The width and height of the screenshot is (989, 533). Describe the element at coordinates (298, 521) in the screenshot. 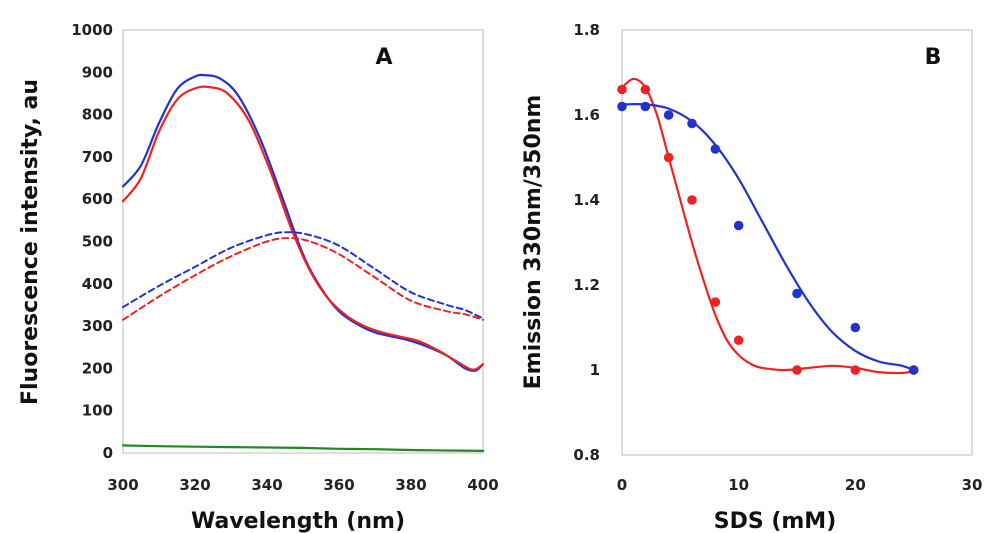

I see `panel-a-x-axis-title: Wavelength (nm)` at that location.